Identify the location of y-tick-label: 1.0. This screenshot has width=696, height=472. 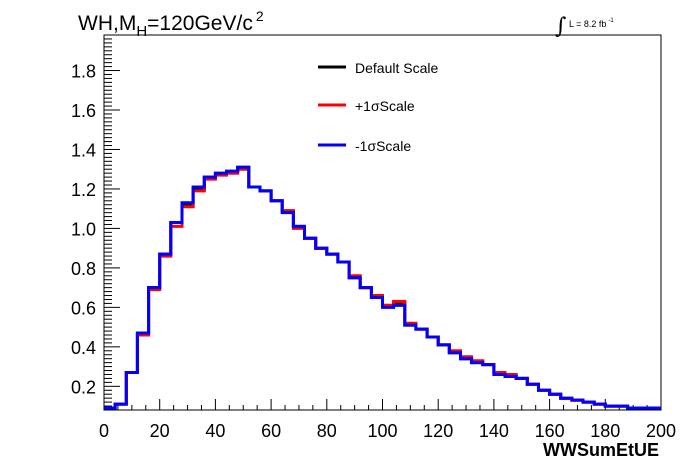
(83, 229).